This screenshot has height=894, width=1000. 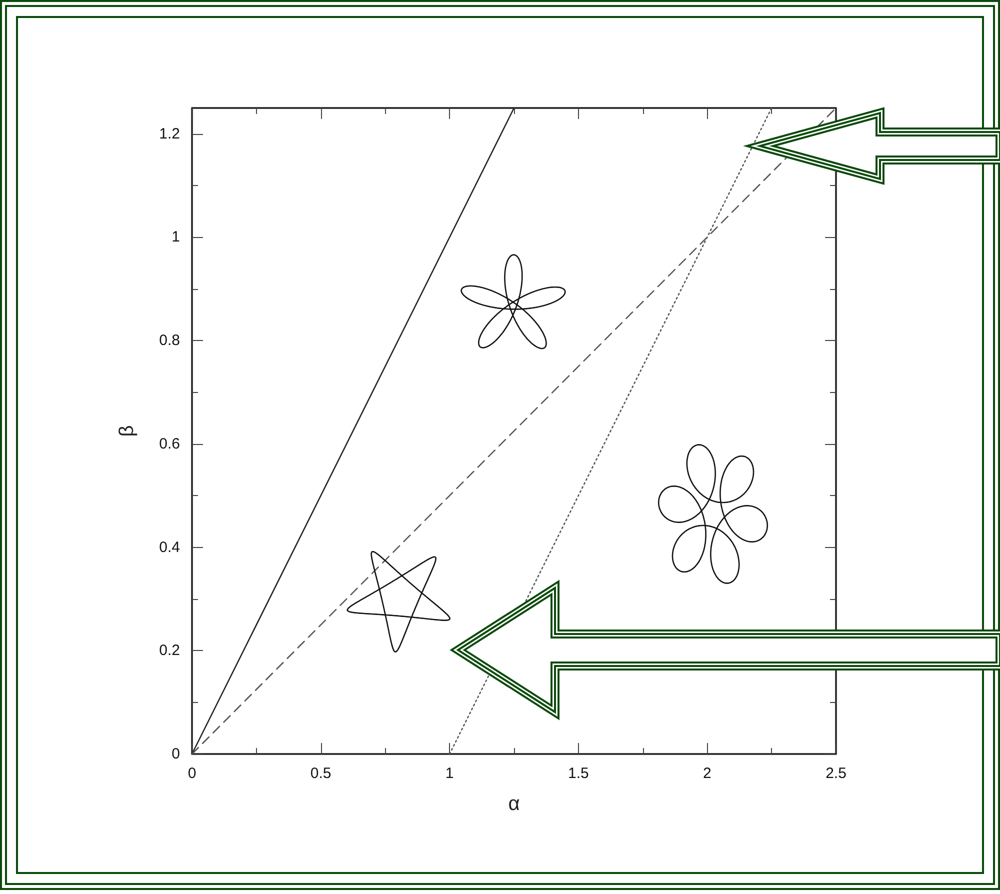 I want to click on x-tick-label: 2.5, so click(x=836, y=773).